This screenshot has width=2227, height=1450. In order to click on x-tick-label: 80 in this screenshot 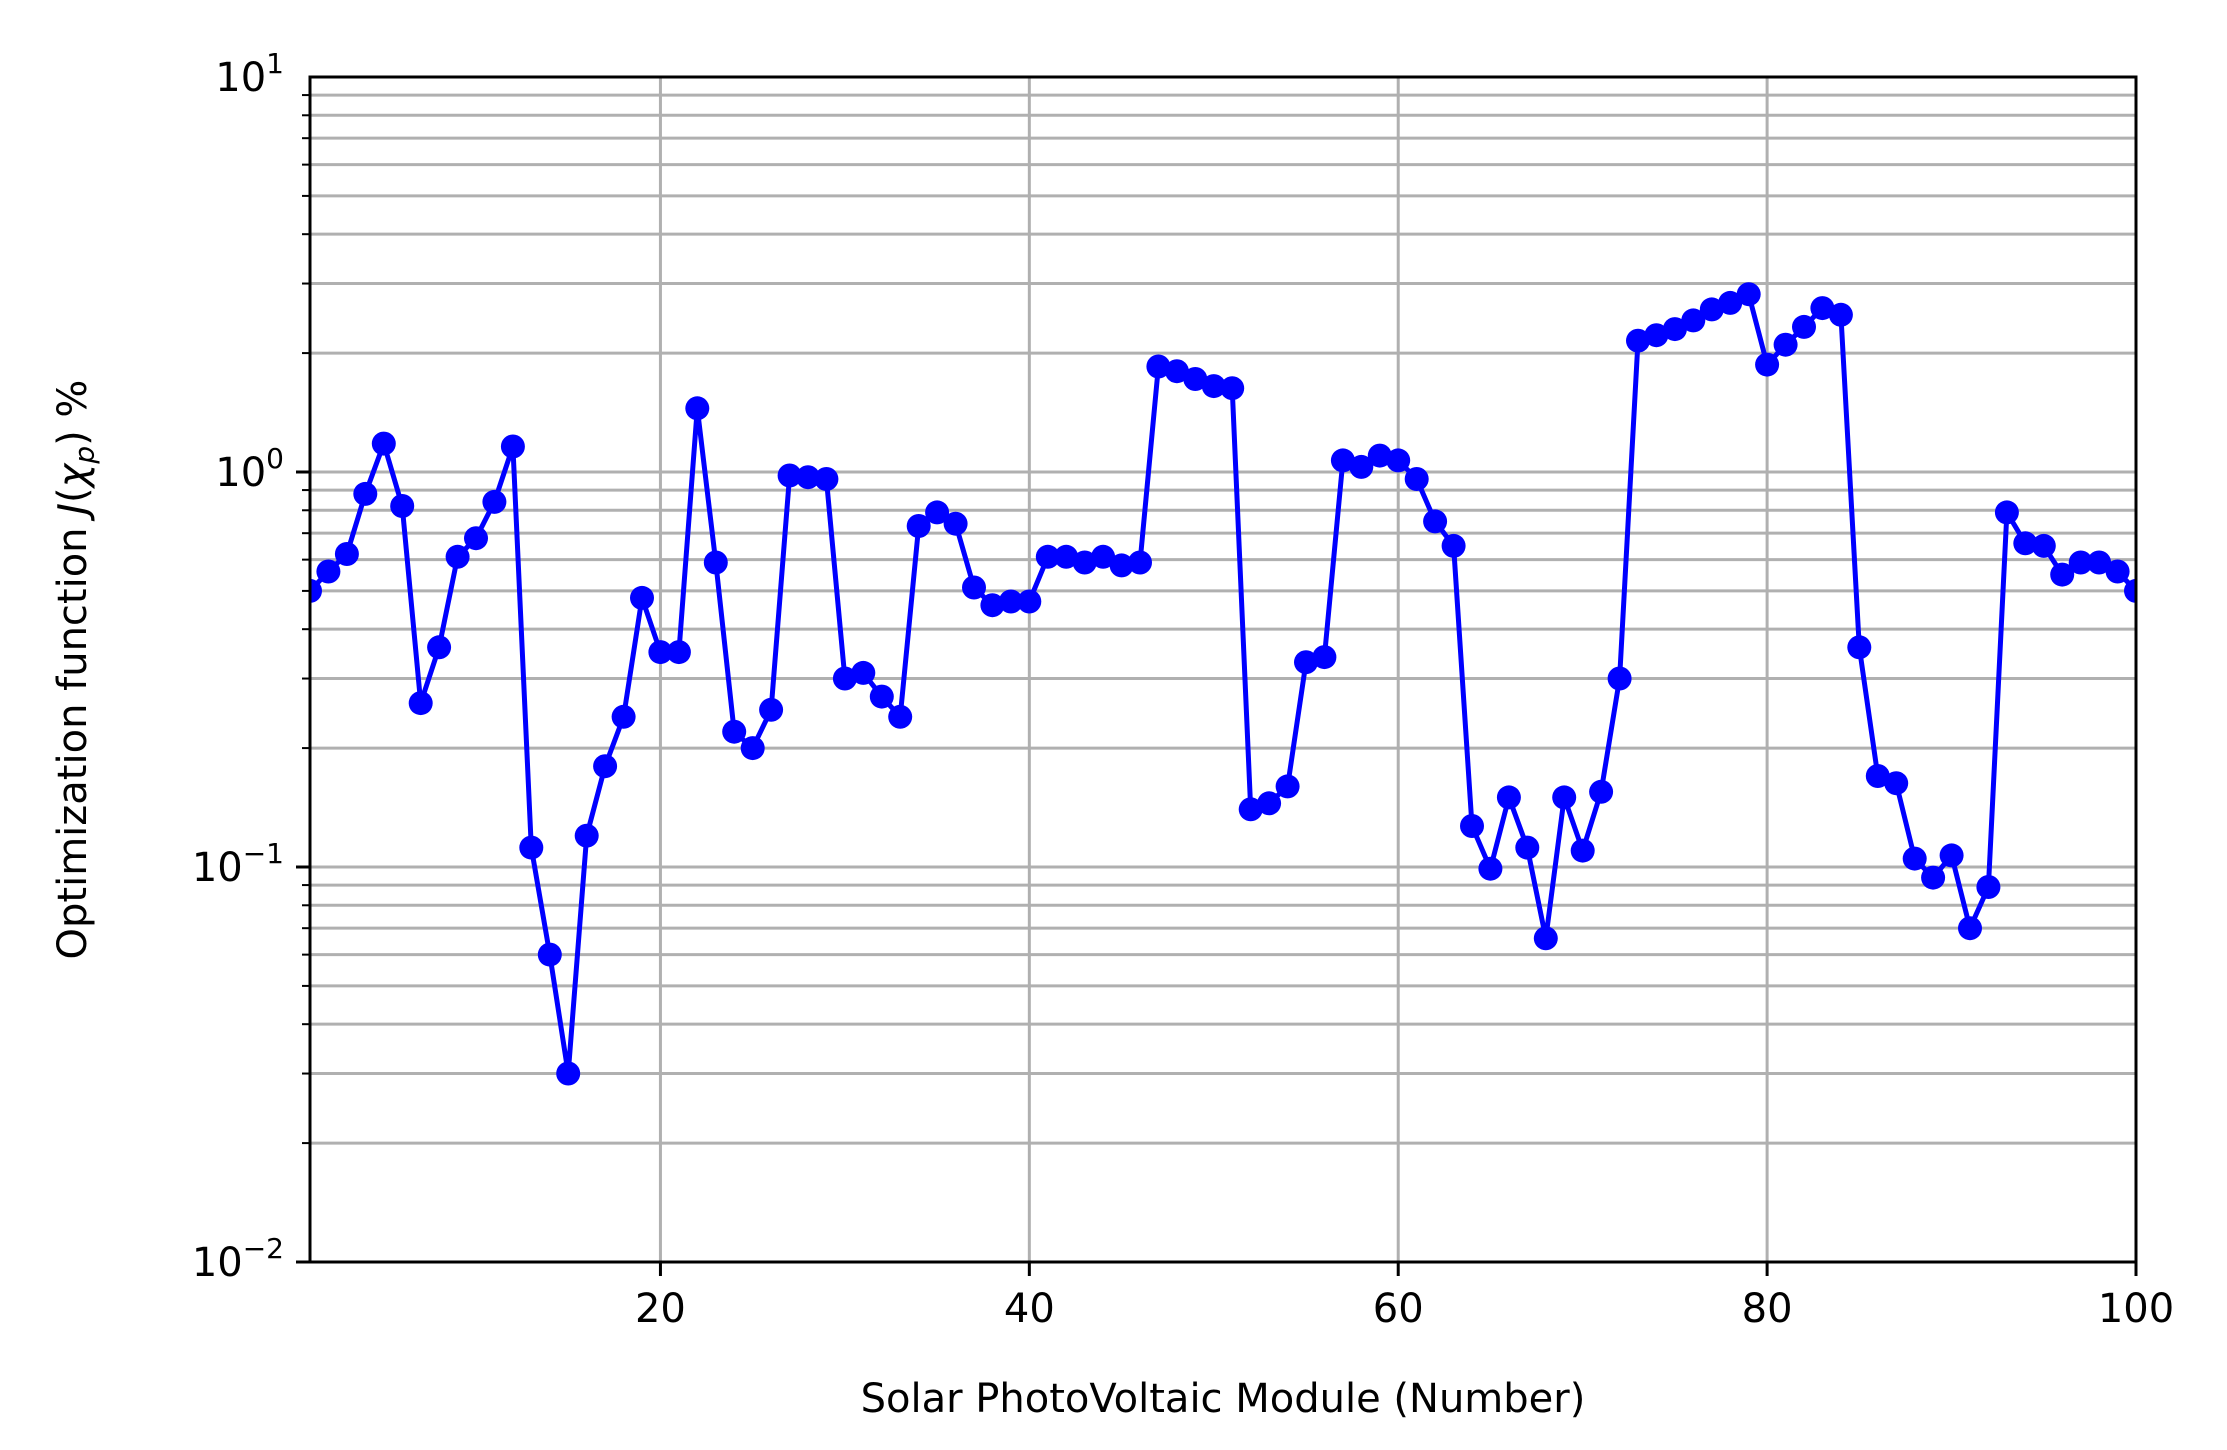, I will do `click(1767, 1309)`.